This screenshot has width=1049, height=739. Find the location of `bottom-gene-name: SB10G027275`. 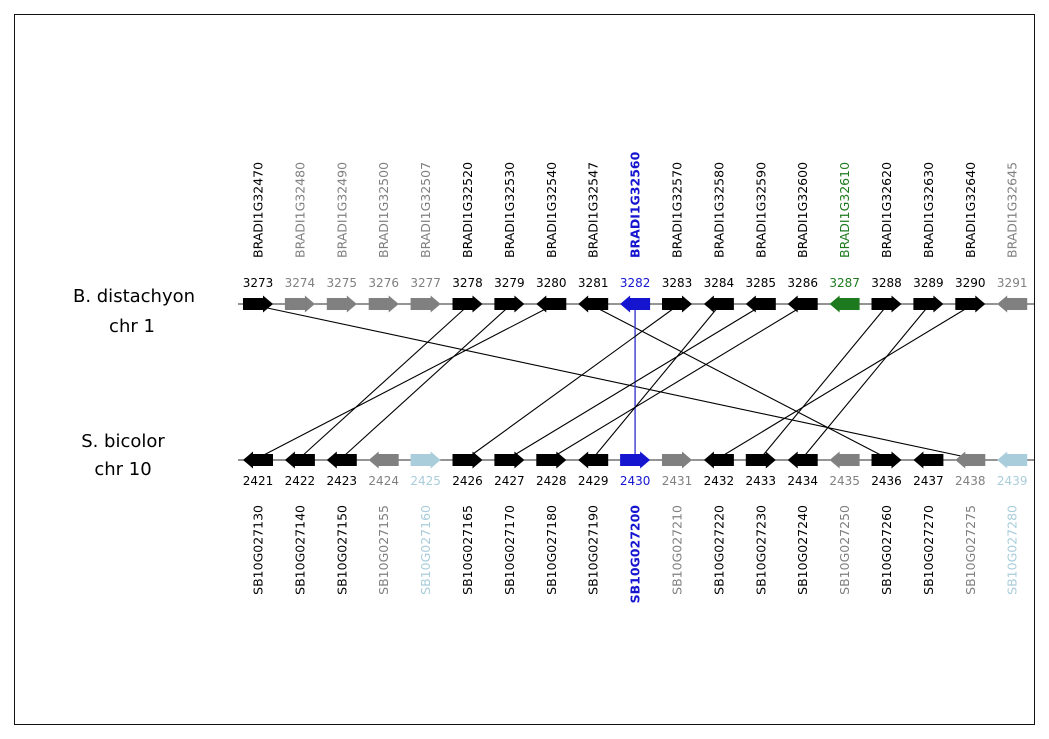

bottom-gene-name: SB10G027275 is located at coordinates (970, 550).